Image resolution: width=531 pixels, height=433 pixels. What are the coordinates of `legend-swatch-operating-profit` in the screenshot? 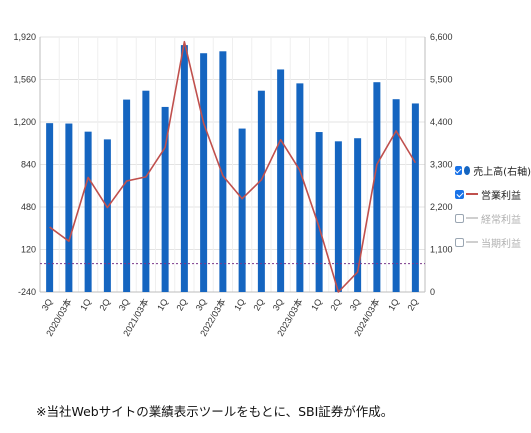 It's located at (472, 194).